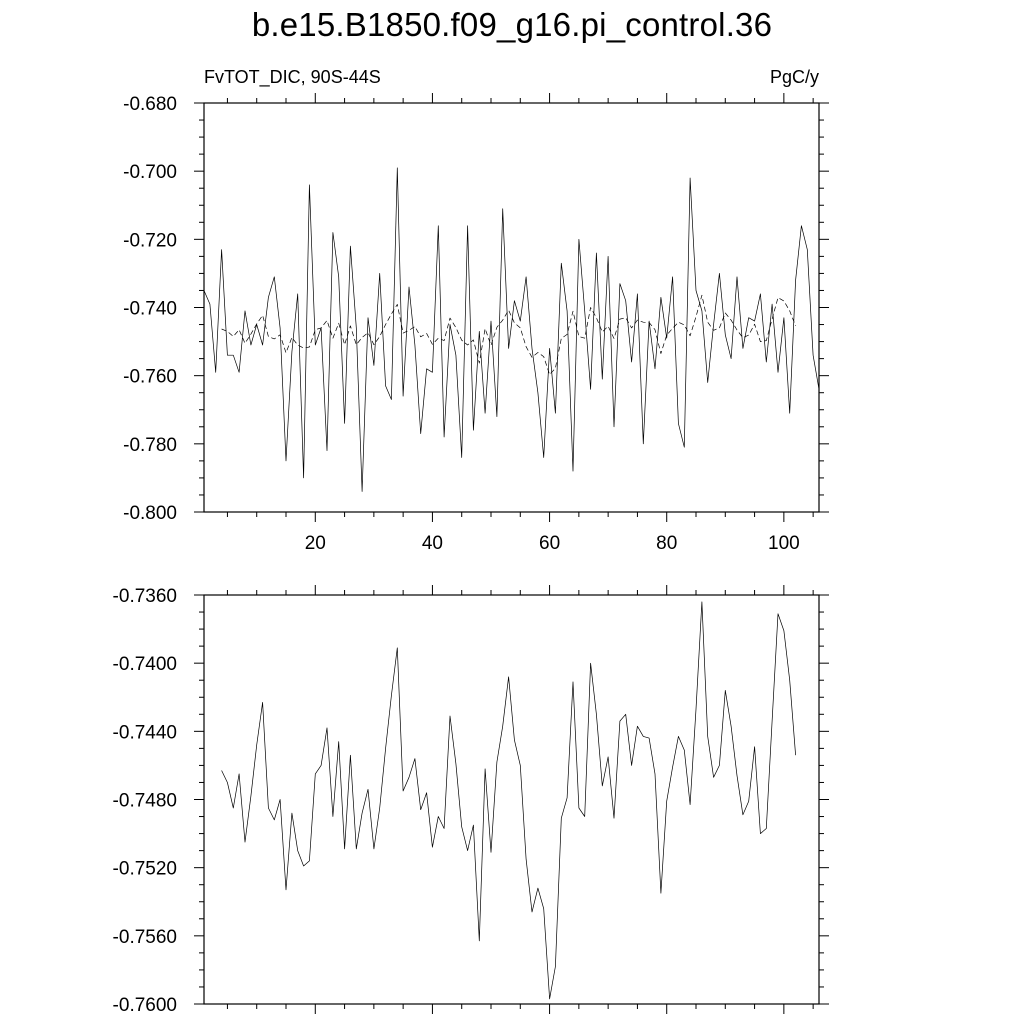 The width and height of the screenshot is (1024, 1024). What do you see at coordinates (150, 104) in the screenshot?
I see `y-tick-label: -0.680` at bounding box center [150, 104].